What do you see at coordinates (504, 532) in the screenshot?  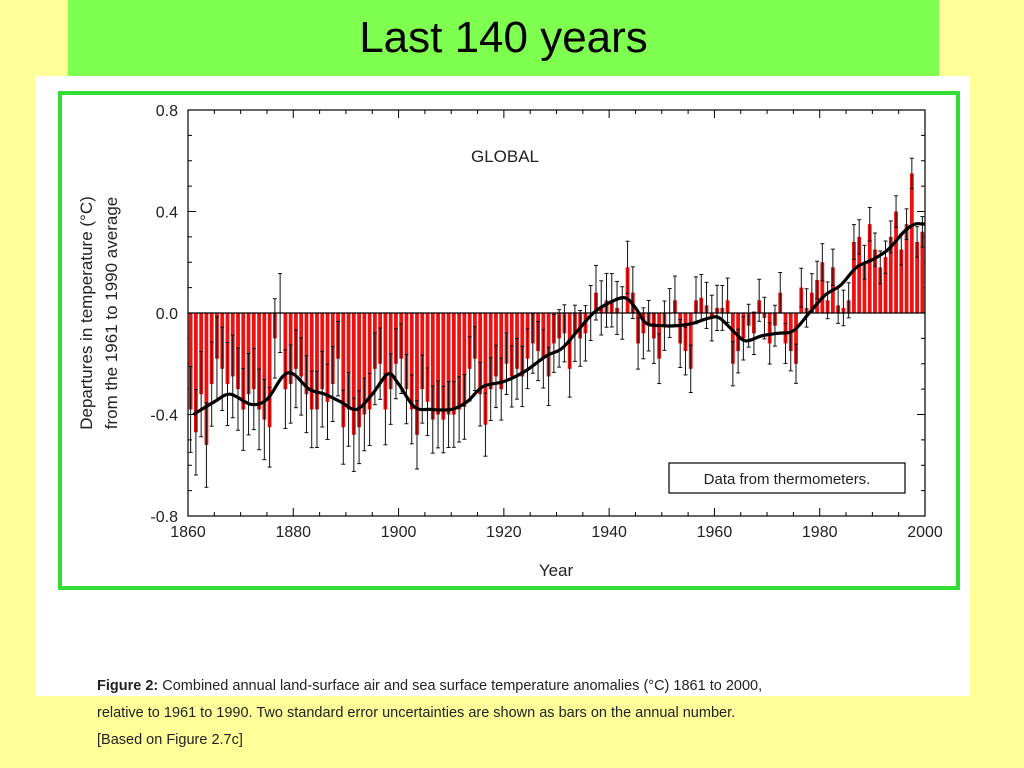 I see `x-tick-label: 1920` at bounding box center [504, 532].